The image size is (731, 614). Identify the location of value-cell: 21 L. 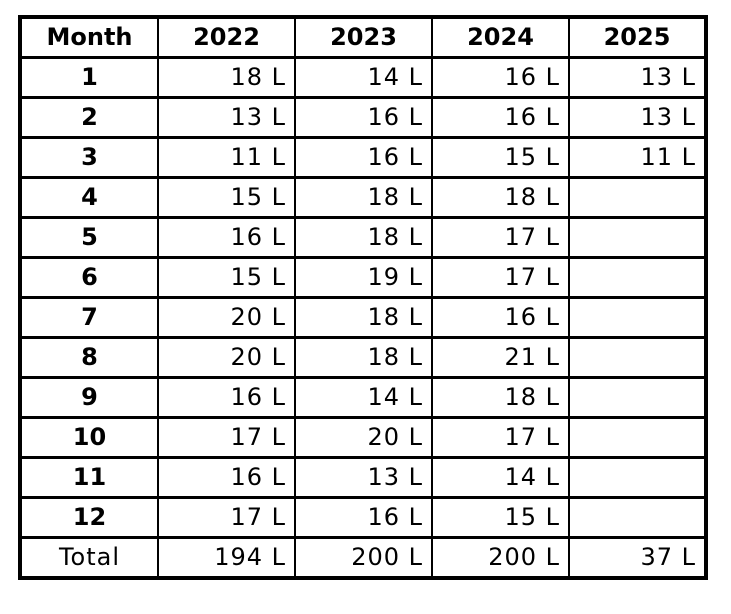
(500, 357).